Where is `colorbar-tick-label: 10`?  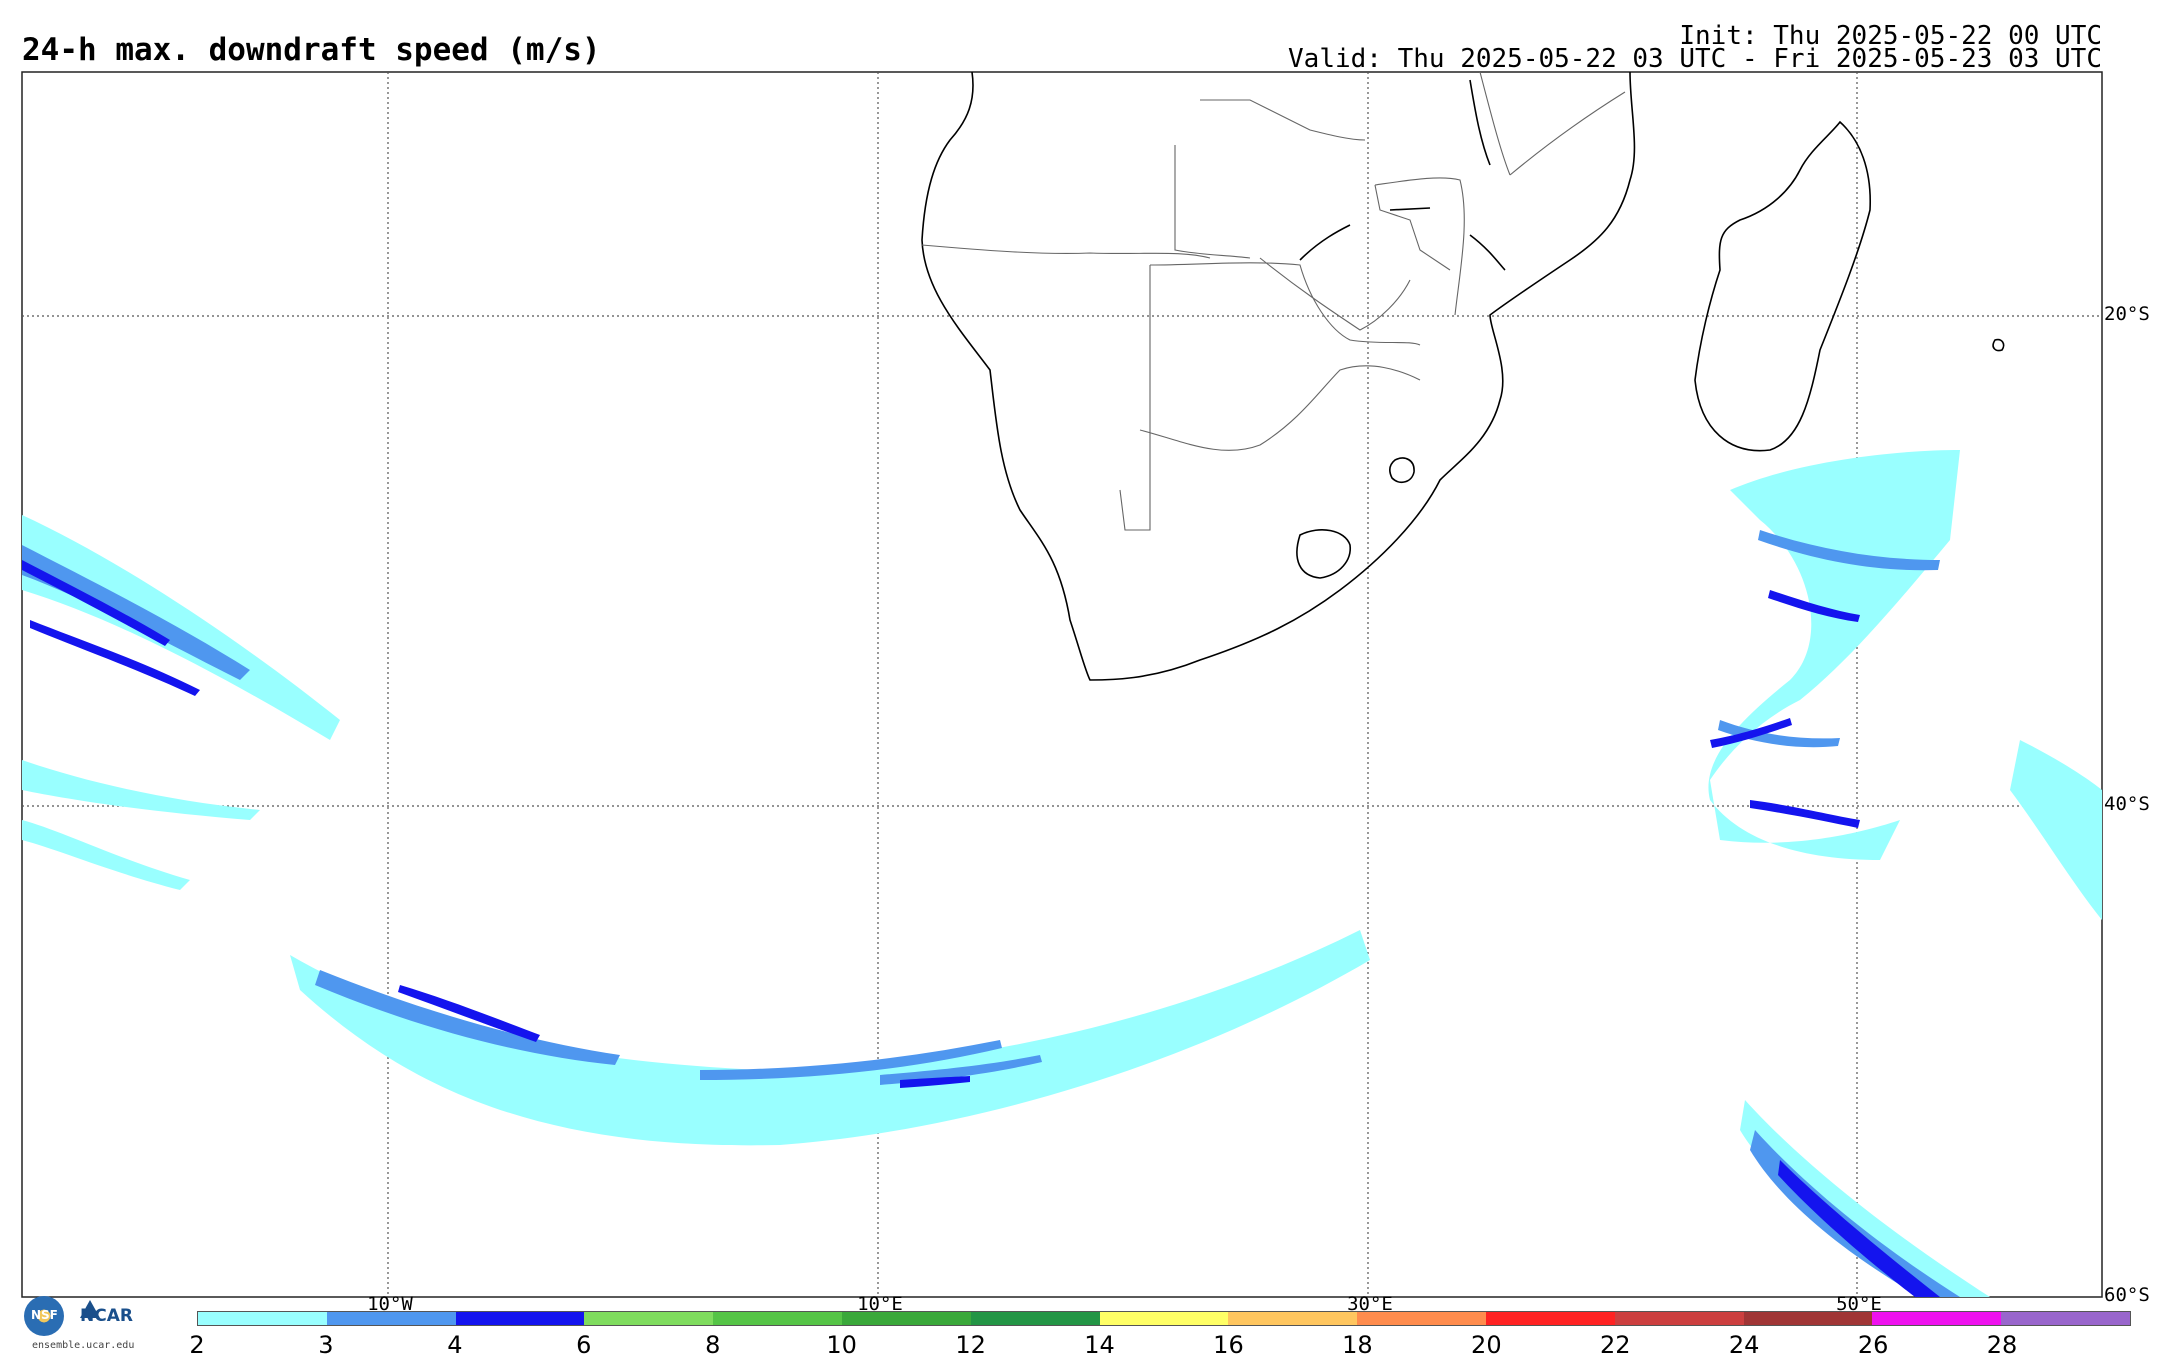 colorbar-tick-label: 10 is located at coordinates (841, 1345).